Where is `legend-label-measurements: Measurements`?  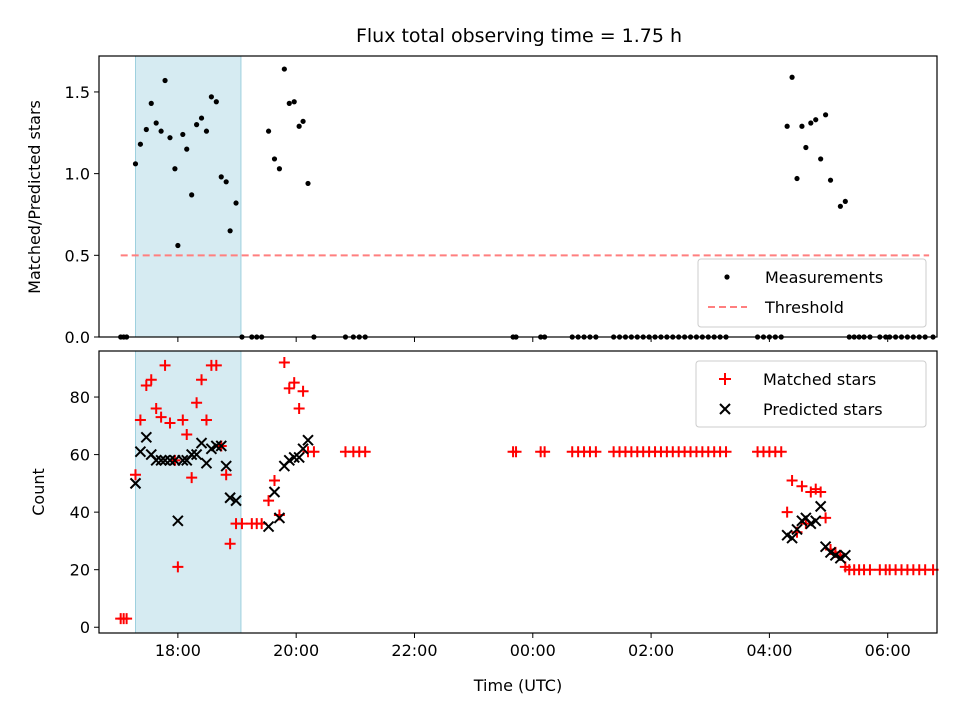
legend-label-measurements: Measurements is located at coordinates (824, 277).